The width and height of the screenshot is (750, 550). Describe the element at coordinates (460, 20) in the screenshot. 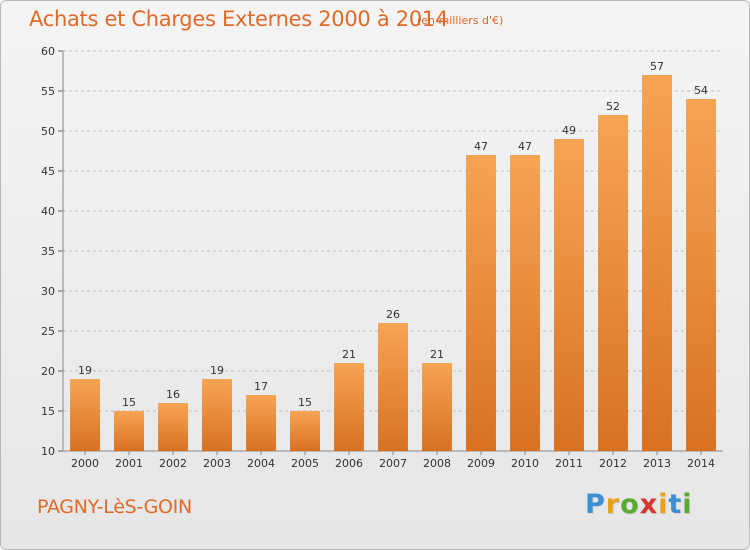

I see `chart-subtitle: (en milliers d'€)` at that location.